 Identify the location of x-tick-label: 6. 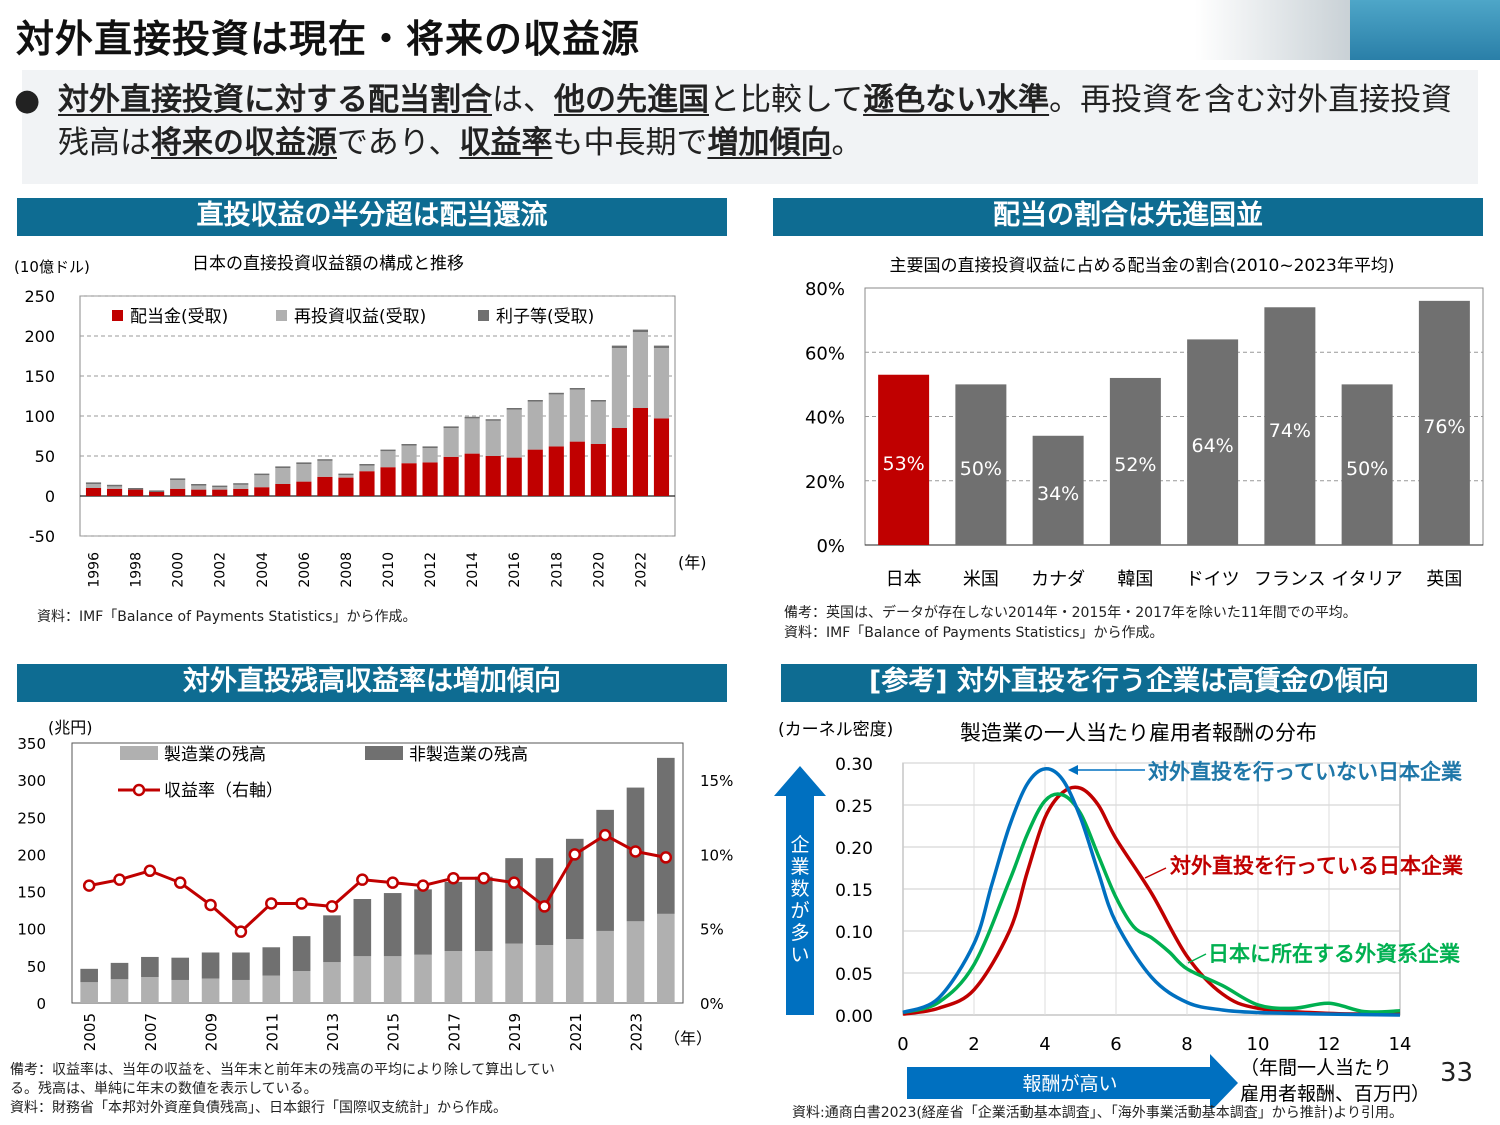
(1115, 1044).